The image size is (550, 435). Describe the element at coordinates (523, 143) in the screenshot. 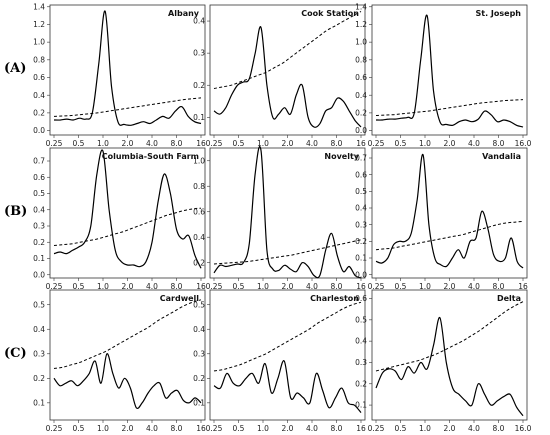

I see `x-tick-label: 16.0` at that location.